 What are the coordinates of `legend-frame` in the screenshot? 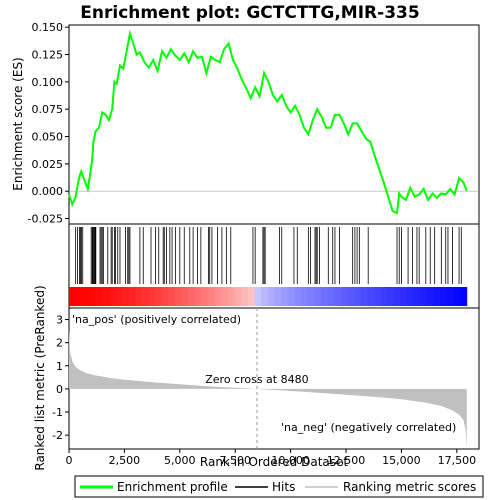 It's located at (279, 486).